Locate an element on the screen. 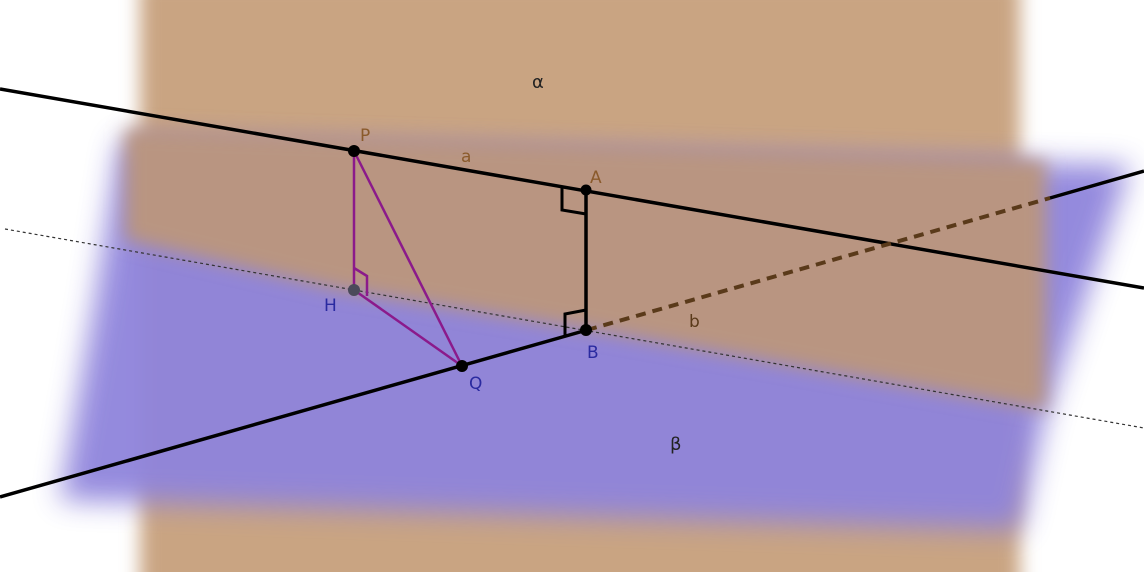 The image size is (1144, 572). right-angle-mark-A is located at coordinates (573, 201).